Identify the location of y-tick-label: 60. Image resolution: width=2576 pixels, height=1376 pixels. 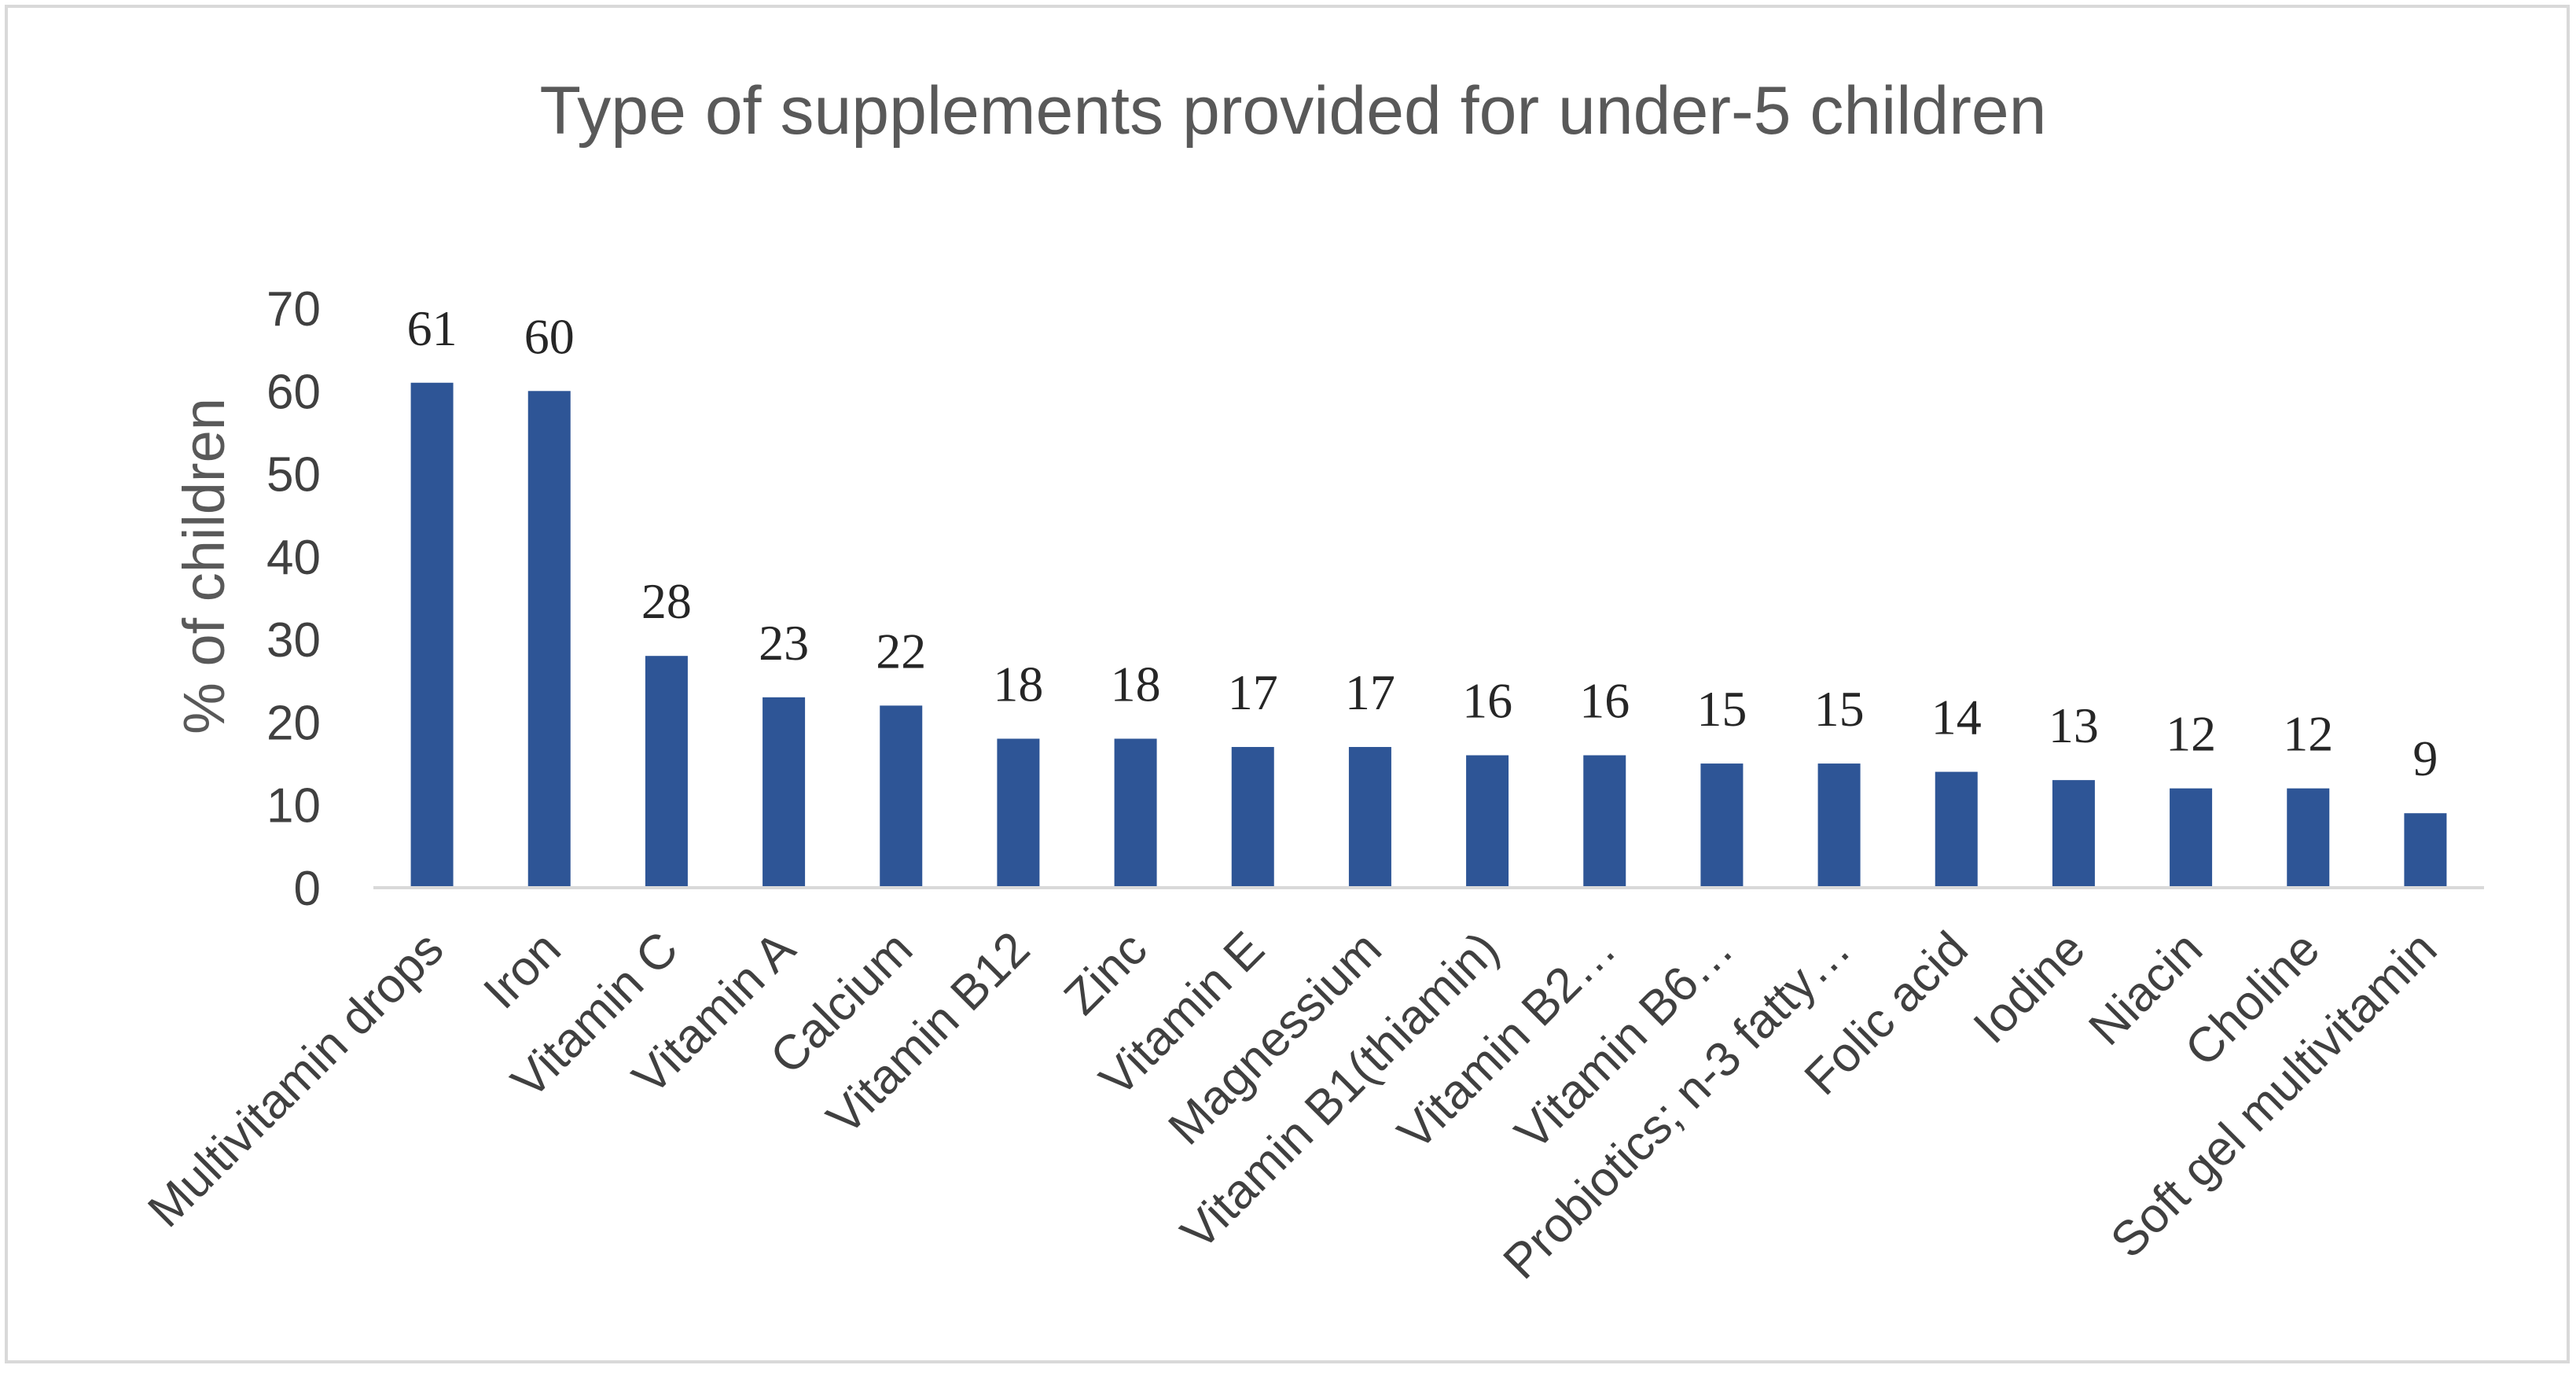
(293, 392).